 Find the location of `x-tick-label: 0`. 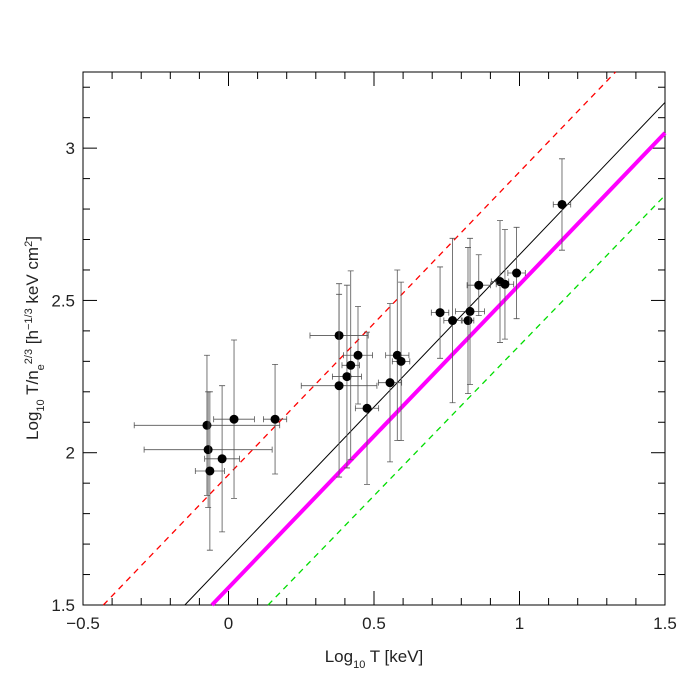

x-tick-label: 0 is located at coordinates (228, 623).